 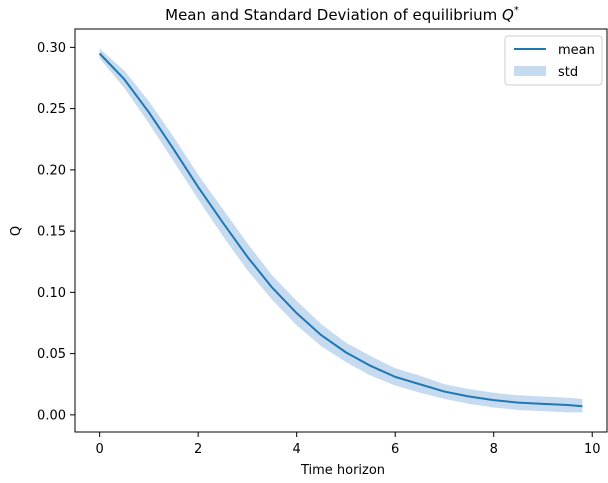 I want to click on x-tick-label: 4, so click(x=297, y=449).